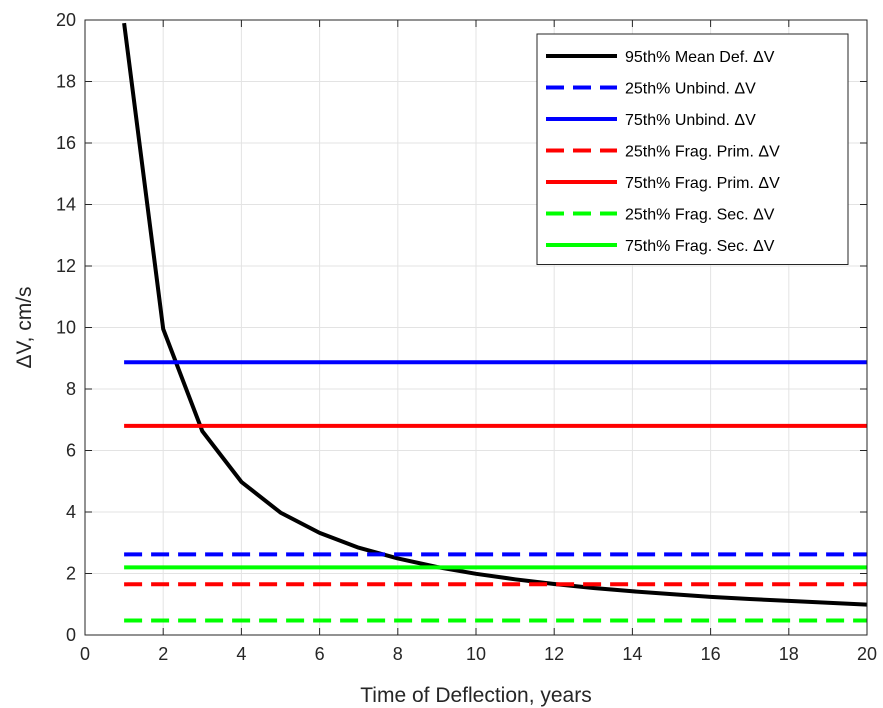 The height and width of the screenshot is (708, 883). Describe the element at coordinates (690, 120) in the screenshot. I see `legend-label: 75th% Unbind. ΔV` at that location.